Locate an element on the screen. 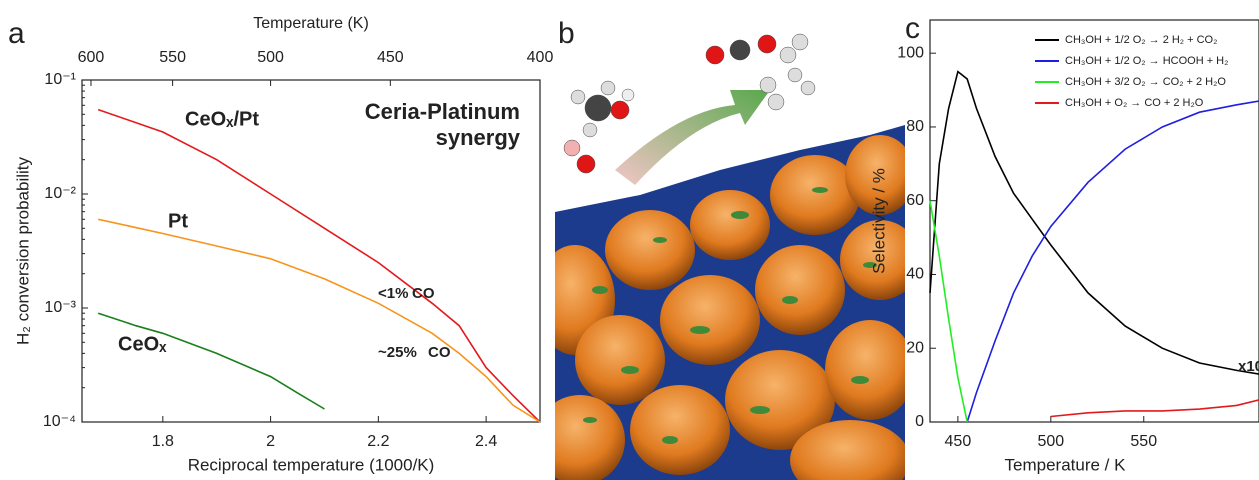 The height and width of the screenshot is (480, 1259). legend-label: CH₃OH + 1/2 O₂ → 2 H₂ + CO₂ is located at coordinates (1141, 40).